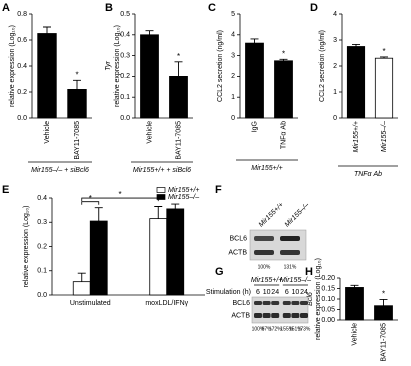 The image size is (411, 366). Describe the element at coordinates (125, 76) in the screenshot. I see `y-tick-label: 0.2` at that location.